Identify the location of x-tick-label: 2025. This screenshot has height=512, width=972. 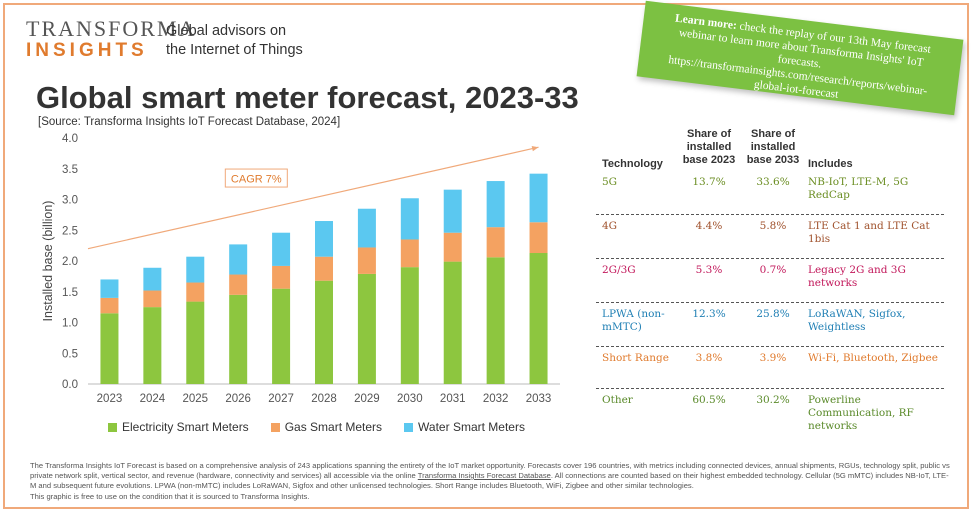
(195, 399).